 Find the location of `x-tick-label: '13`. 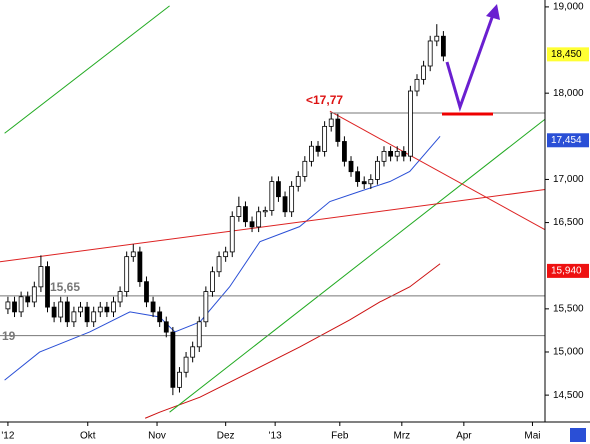

x-tick-label: '13 is located at coordinates (275, 436).